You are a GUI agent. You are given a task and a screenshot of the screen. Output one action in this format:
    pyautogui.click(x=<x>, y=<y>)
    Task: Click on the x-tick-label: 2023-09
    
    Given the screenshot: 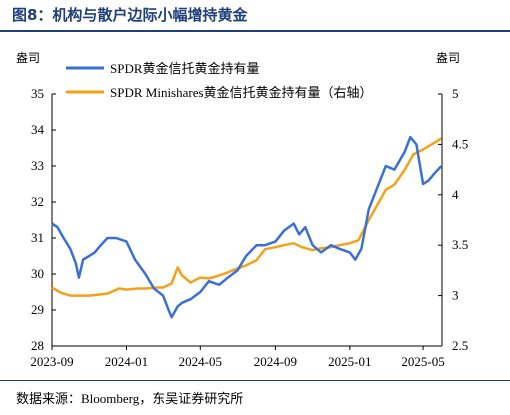 What is the action you would take?
    pyautogui.click(x=51, y=361)
    